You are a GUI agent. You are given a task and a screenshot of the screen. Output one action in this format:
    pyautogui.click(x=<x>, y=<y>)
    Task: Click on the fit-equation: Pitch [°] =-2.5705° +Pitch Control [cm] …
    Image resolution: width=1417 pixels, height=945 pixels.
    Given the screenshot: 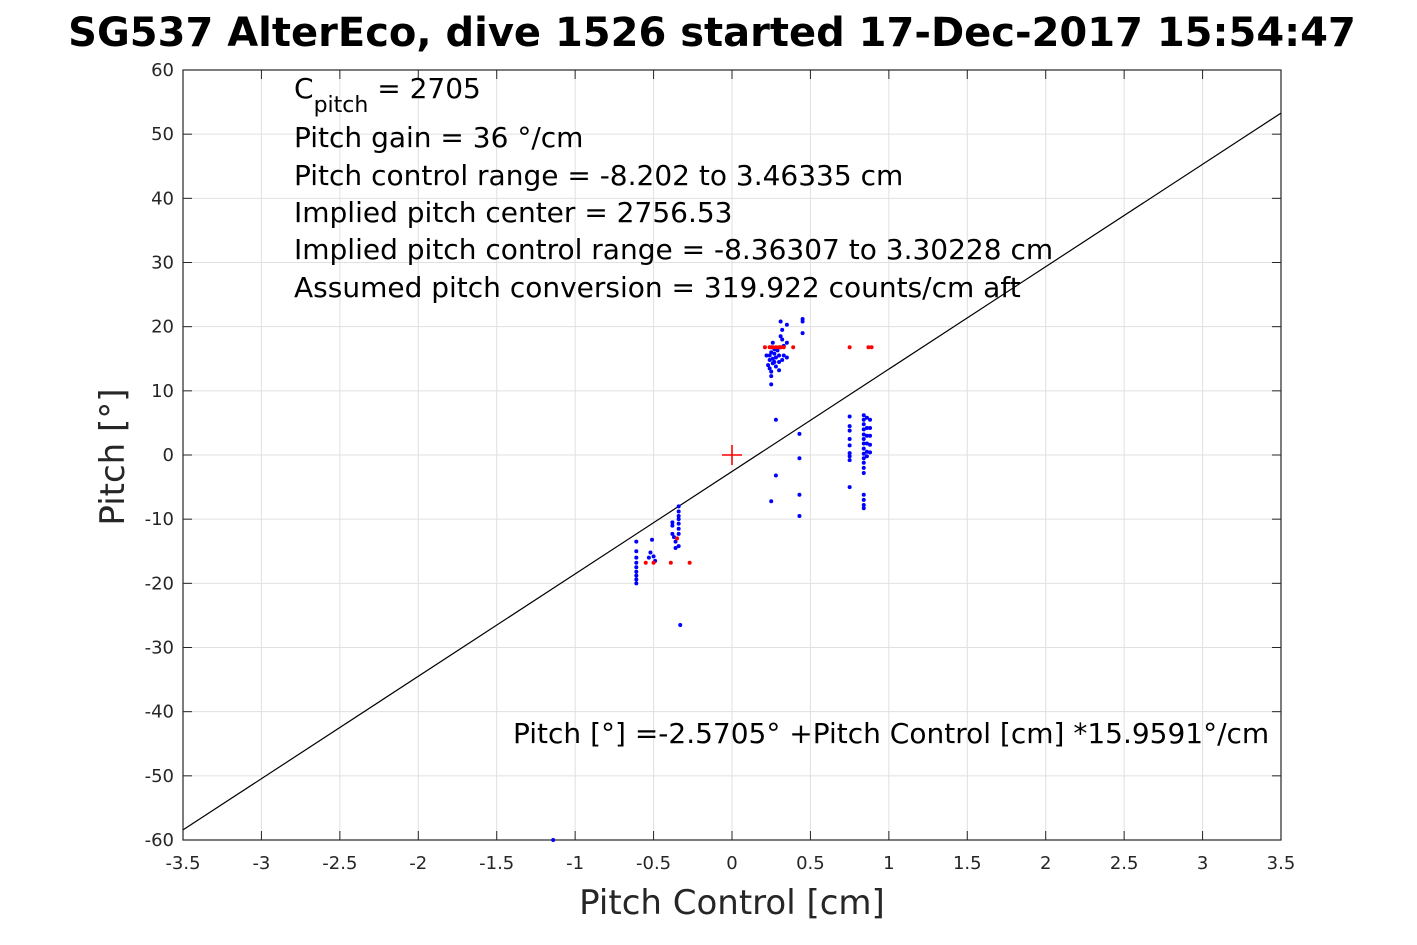 What is the action you would take?
    pyautogui.click(x=891, y=733)
    